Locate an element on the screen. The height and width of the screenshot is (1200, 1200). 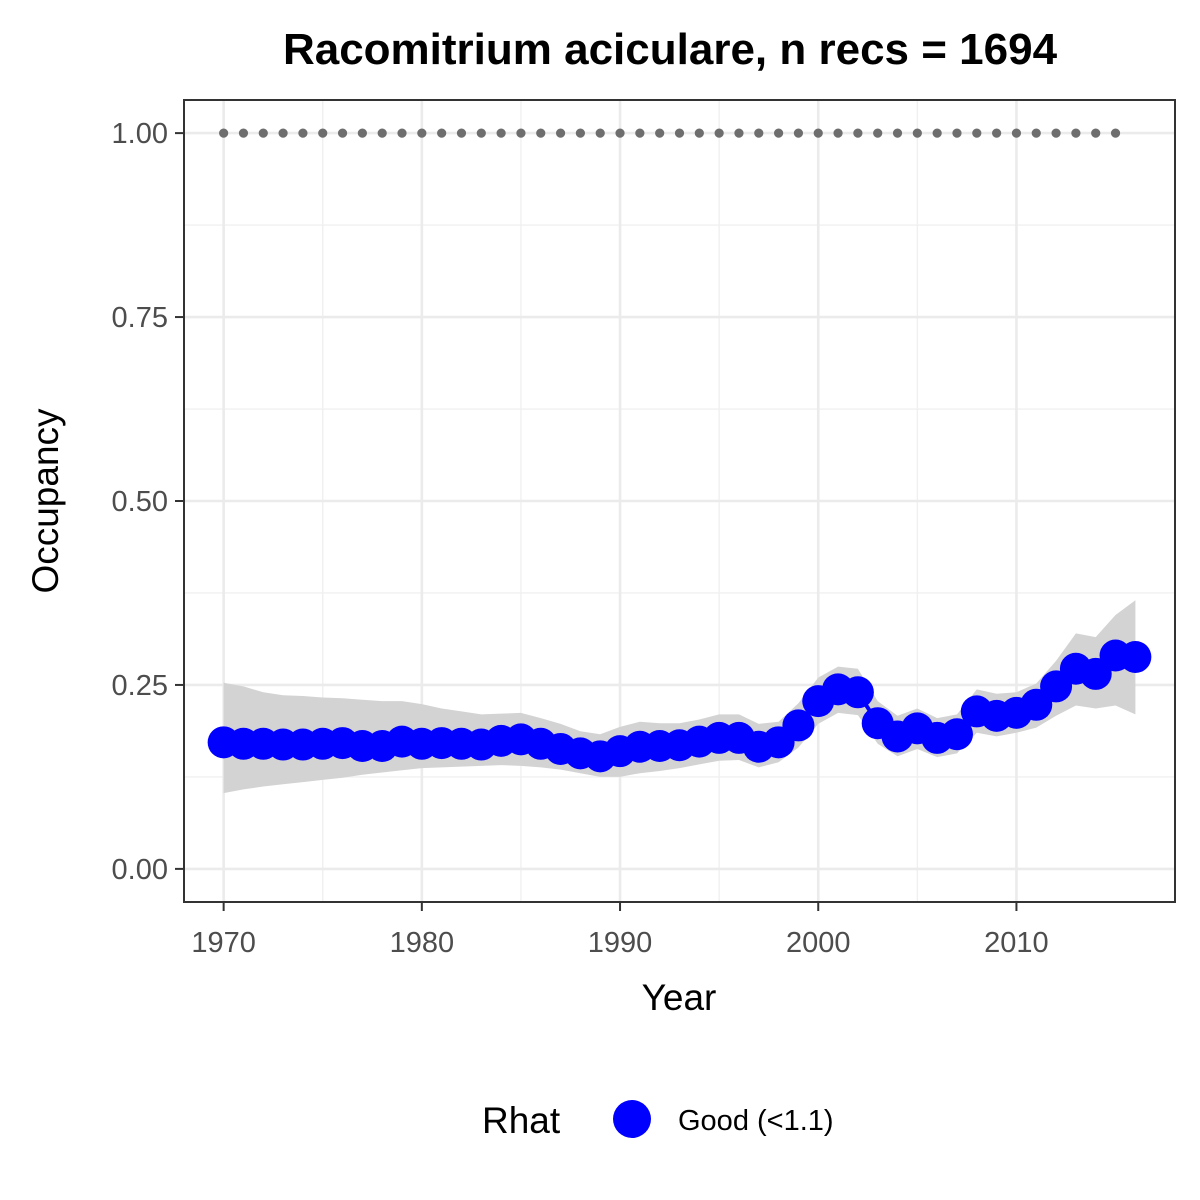
x-axis-title: Year is located at coordinates (679, 997).